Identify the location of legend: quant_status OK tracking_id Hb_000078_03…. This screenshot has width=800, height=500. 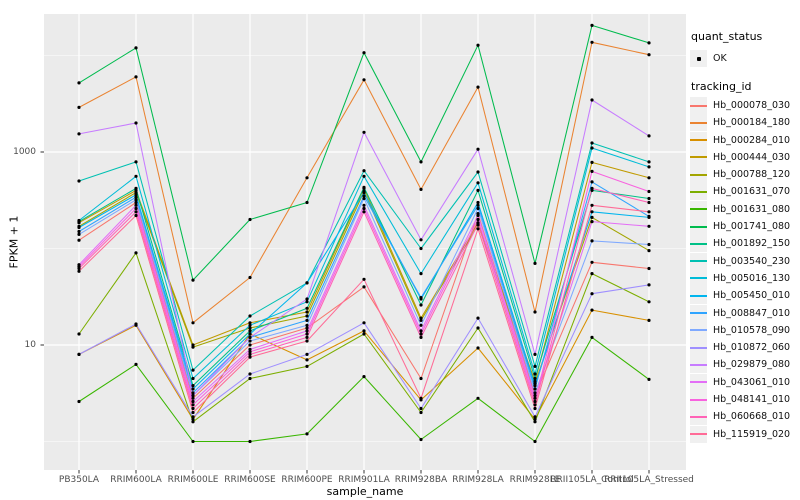
(744, 236).